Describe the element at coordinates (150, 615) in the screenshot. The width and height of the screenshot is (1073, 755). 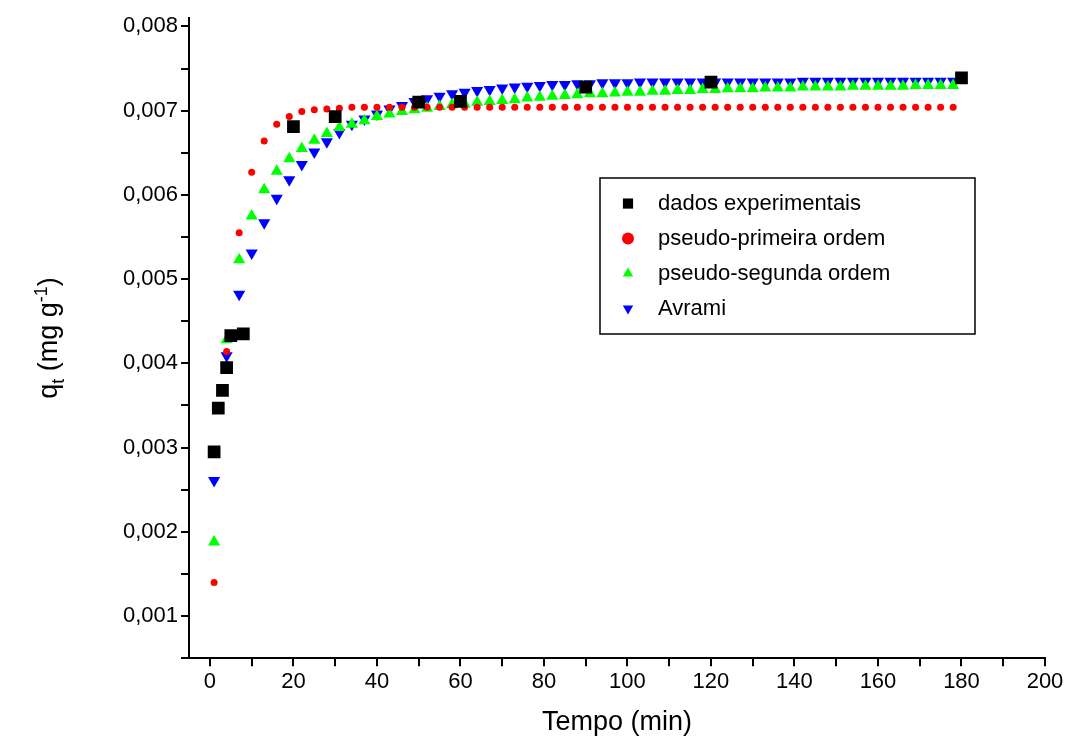
I see `y-tick-label: 0,001` at that location.